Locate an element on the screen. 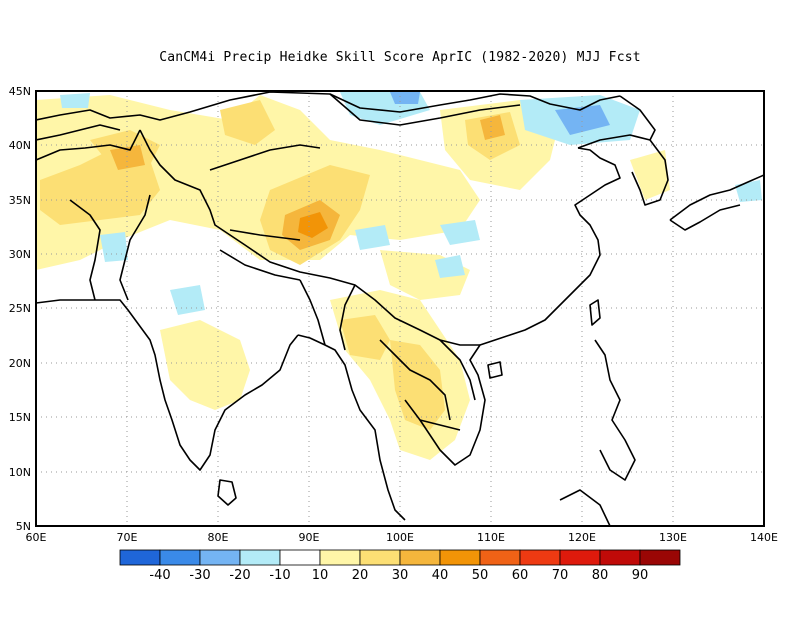 This screenshot has height=618, width=800. border-thailand-laos is located at coordinates (415, 380).